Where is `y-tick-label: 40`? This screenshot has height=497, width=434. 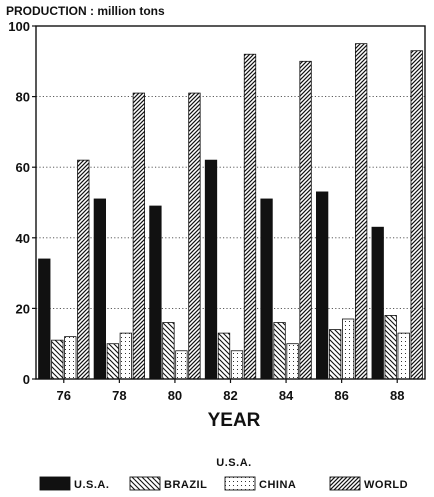 y-tick-label: 40 is located at coordinates (23, 238).